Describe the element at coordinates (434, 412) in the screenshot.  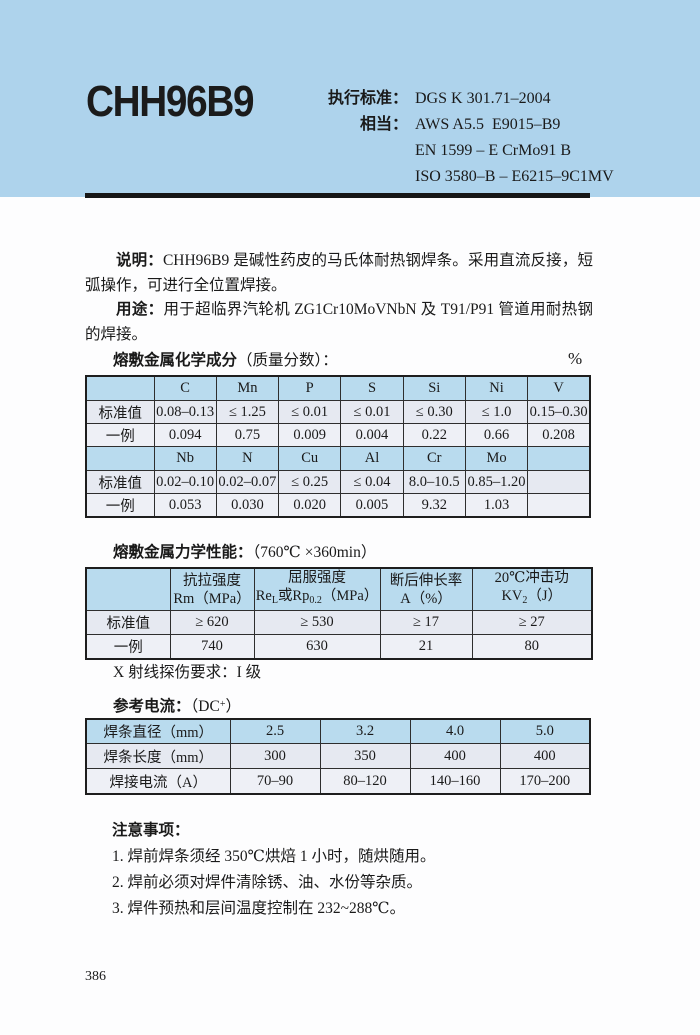
I see `table-cell: ≤ 0.30` at that location.